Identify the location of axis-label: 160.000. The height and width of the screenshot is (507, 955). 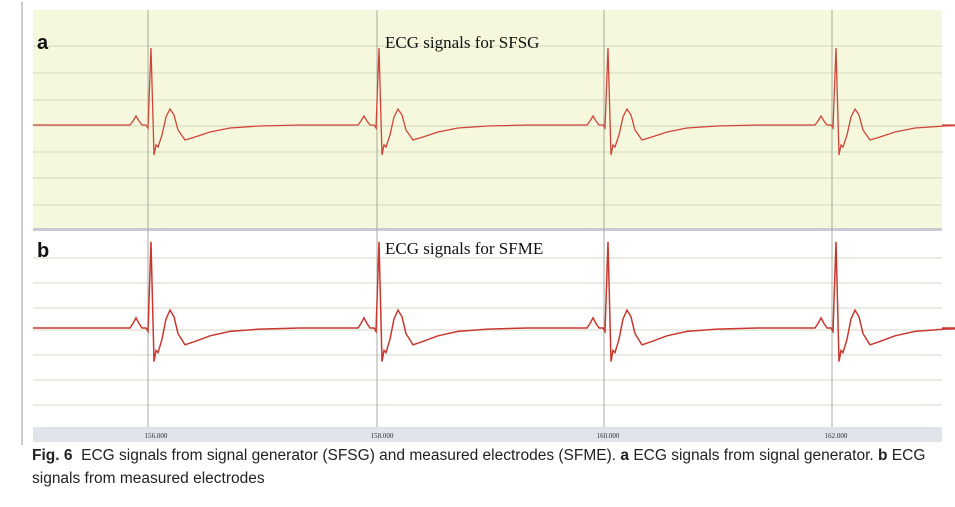
(608, 436).